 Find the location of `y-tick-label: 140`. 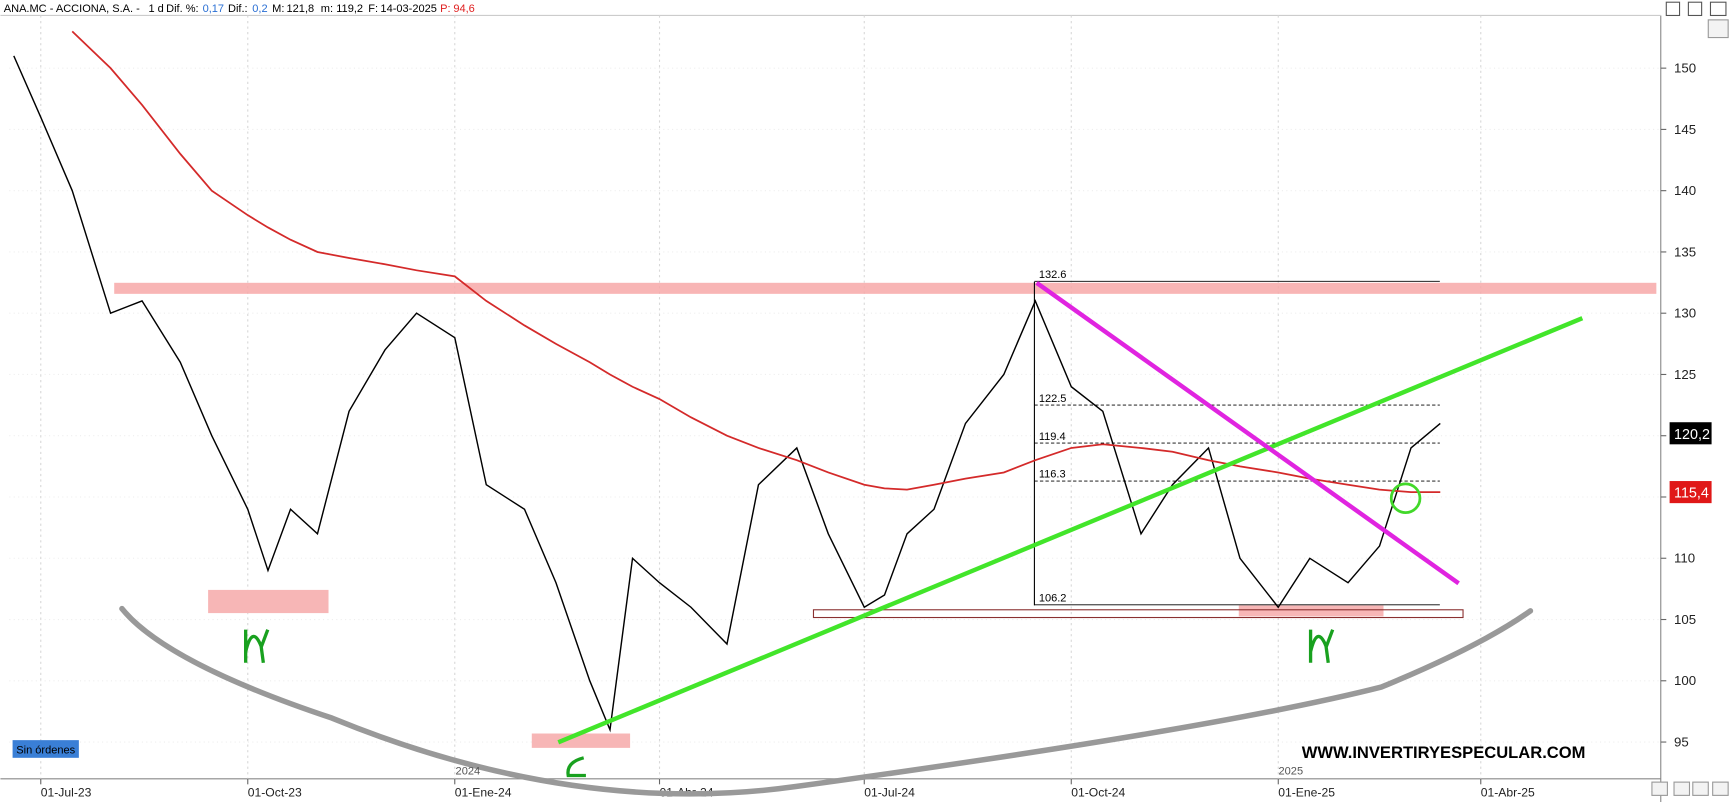

y-tick-label: 140 is located at coordinates (1685, 190).